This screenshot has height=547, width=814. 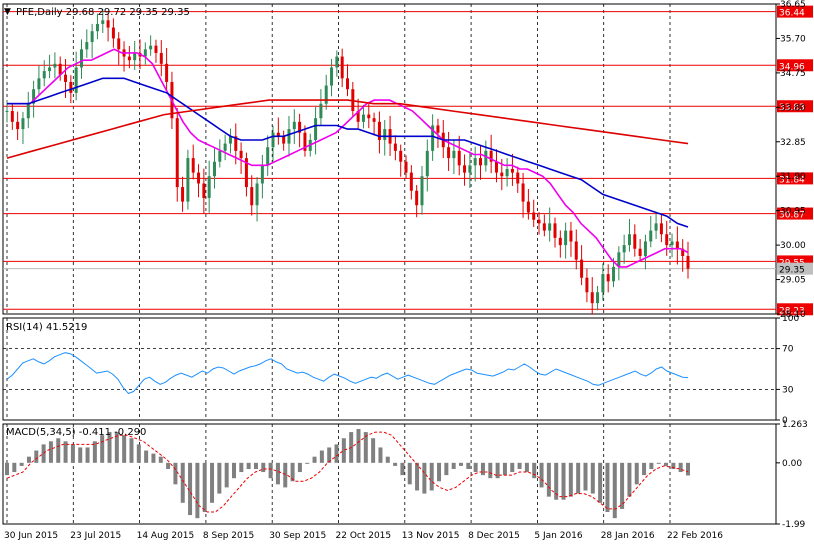 What do you see at coordinates (792, 311) in the screenshot?
I see `level-label: 28.23` at bounding box center [792, 311].